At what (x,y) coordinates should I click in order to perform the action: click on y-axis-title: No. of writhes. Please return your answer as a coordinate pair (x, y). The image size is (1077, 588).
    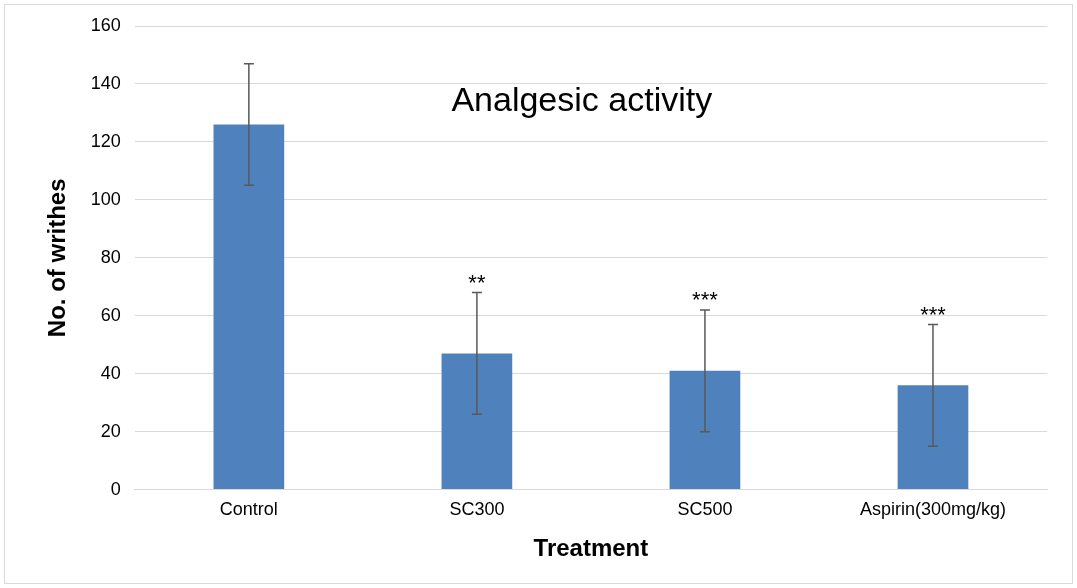
    Looking at the image, I should click on (57, 258).